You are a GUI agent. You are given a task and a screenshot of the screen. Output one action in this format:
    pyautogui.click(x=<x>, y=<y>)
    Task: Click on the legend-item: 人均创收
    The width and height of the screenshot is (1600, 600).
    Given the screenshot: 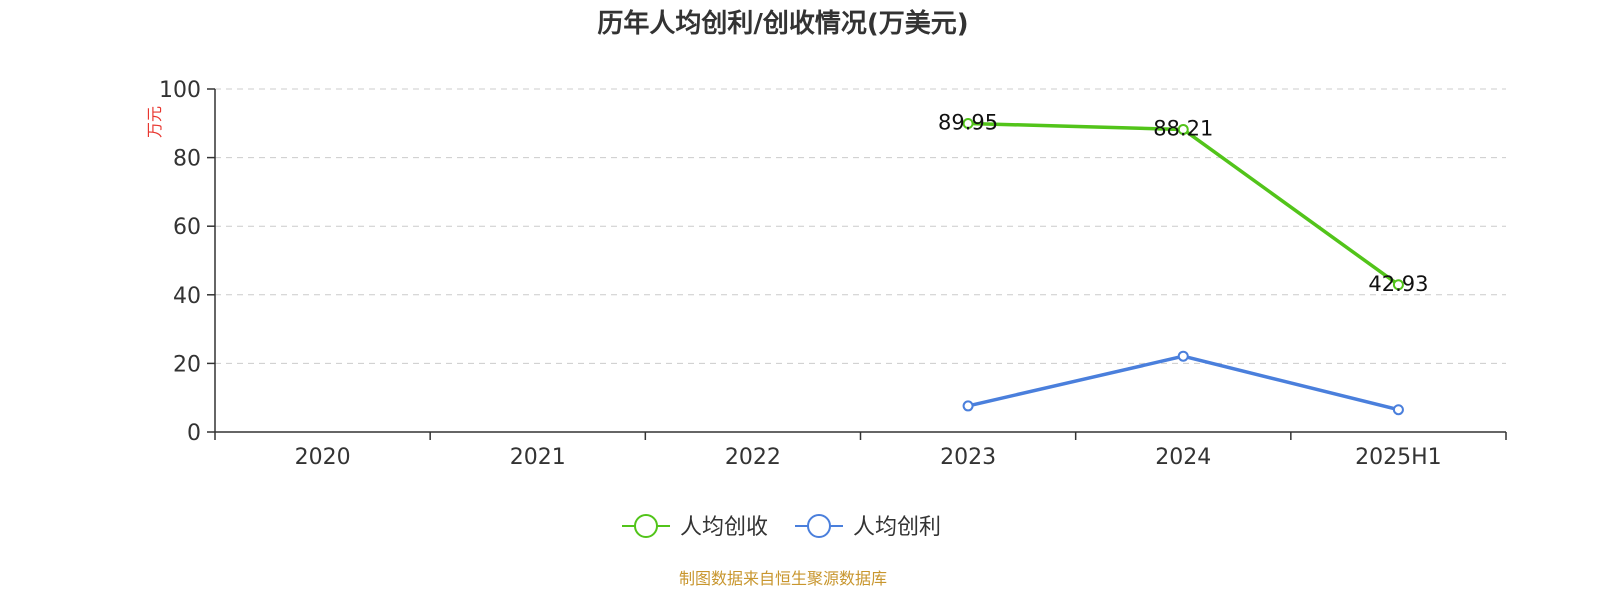 What is the action you would take?
    pyautogui.click(x=695, y=527)
    